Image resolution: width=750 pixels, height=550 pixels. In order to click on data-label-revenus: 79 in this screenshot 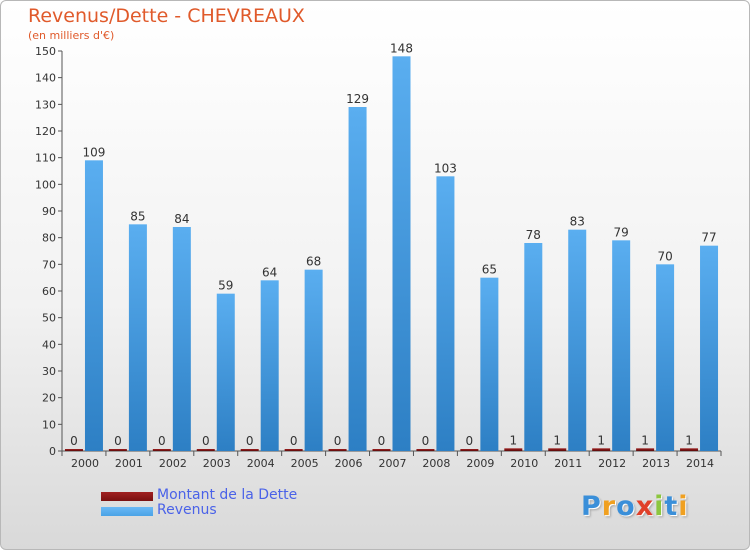, I will do `click(621, 232)`.